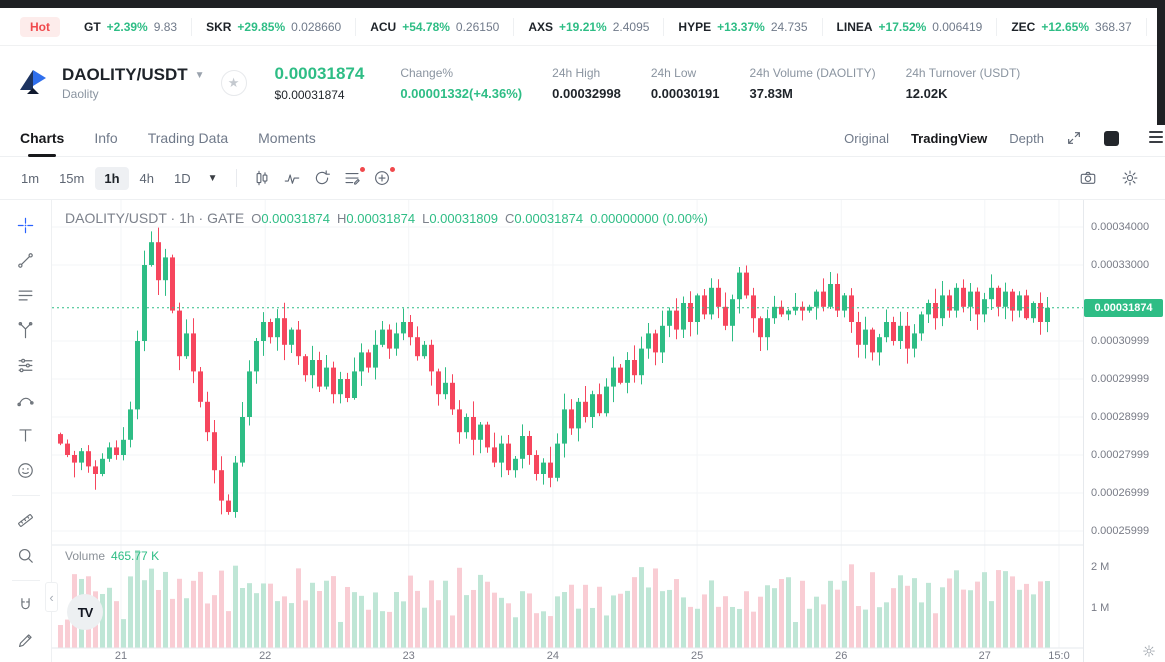  What do you see at coordinates (121, 656) in the screenshot?
I see `svg-text: 21` at bounding box center [121, 656].